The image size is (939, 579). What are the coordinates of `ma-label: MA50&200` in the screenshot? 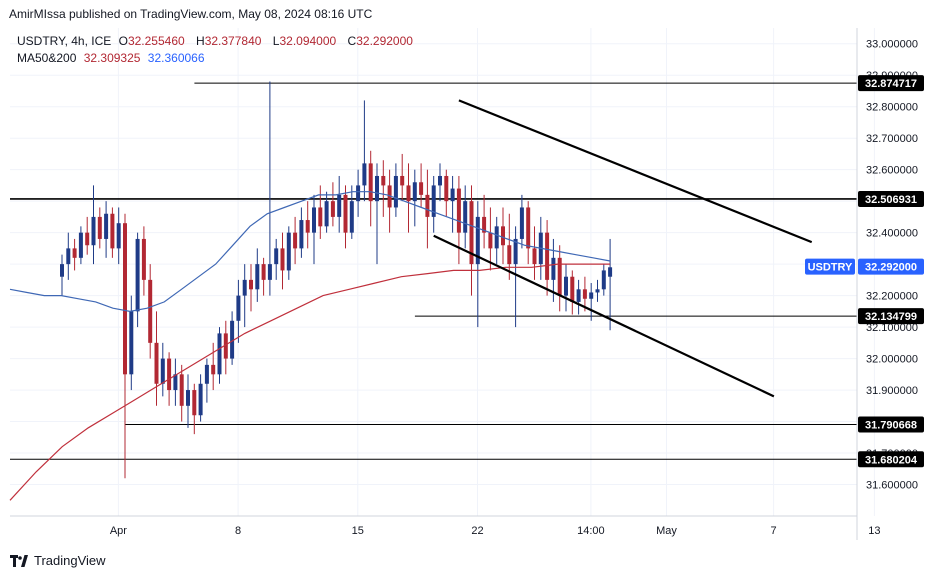 It's located at (47, 58).